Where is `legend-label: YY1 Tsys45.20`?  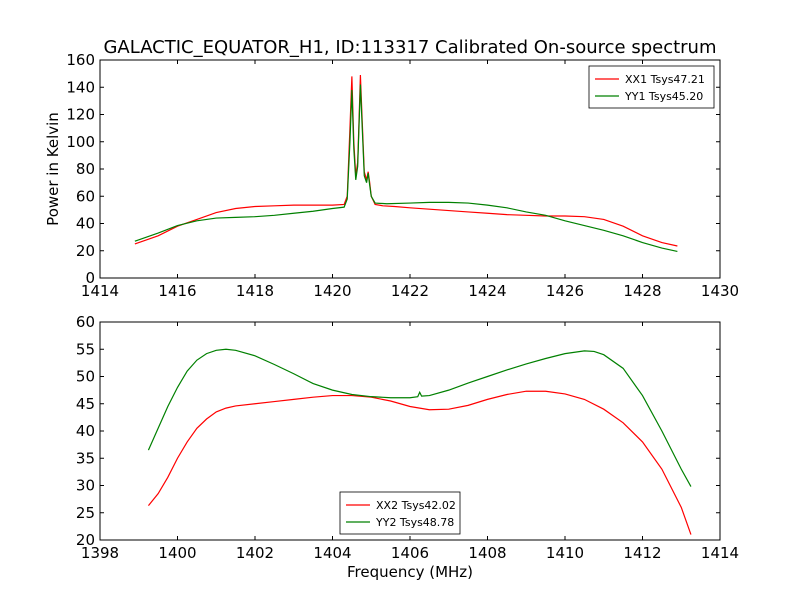 legend-label: YY1 Tsys45.20 is located at coordinates (663, 96).